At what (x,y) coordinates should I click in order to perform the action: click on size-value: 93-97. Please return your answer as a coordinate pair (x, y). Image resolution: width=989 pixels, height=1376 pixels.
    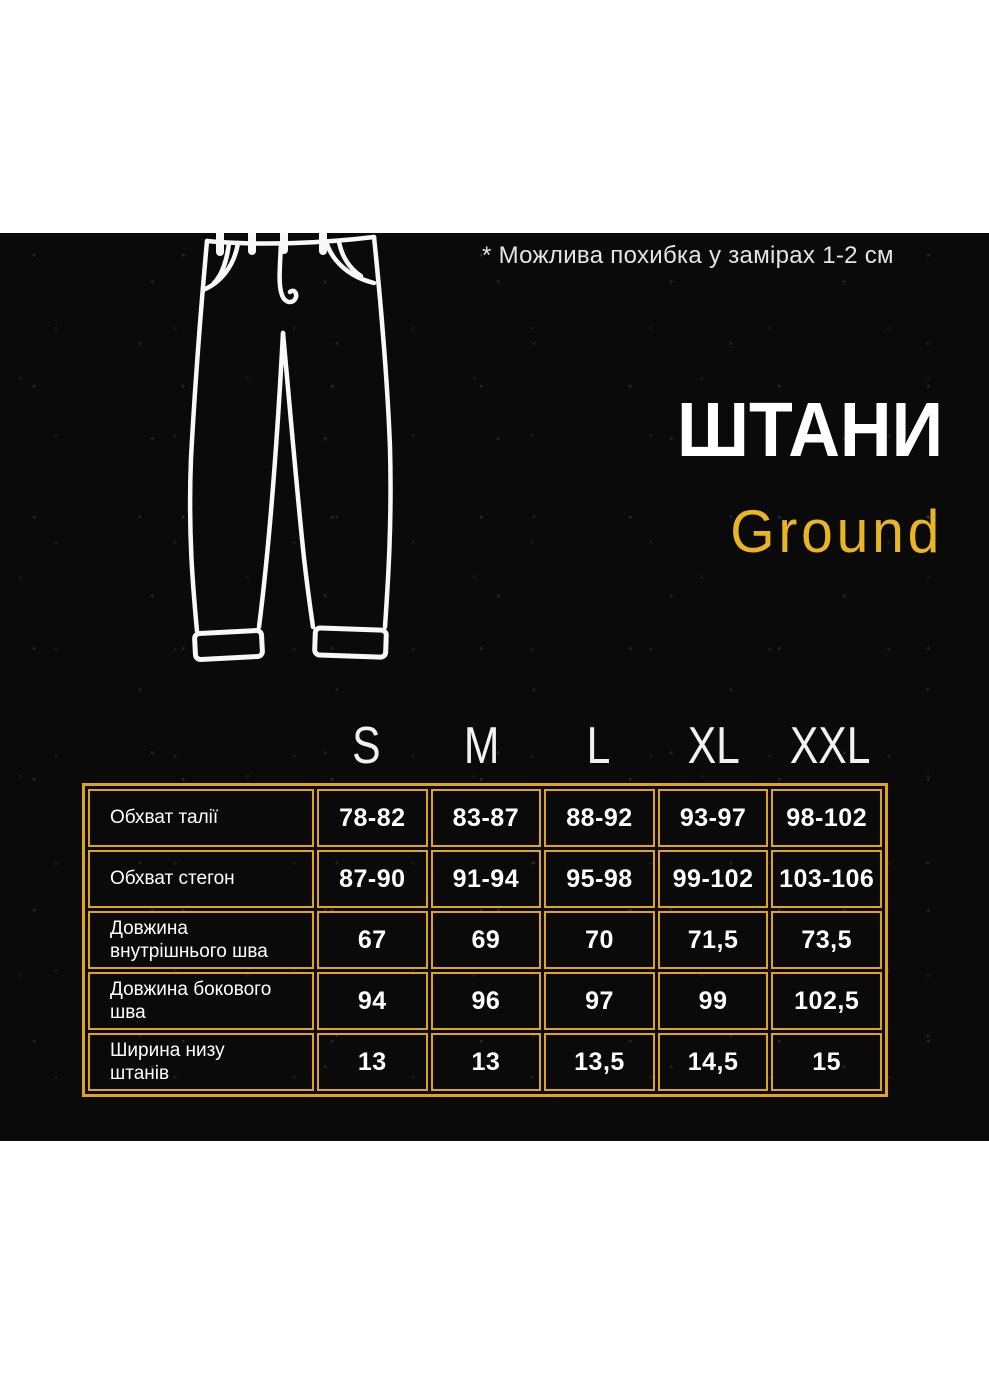
    Looking at the image, I should click on (713, 818).